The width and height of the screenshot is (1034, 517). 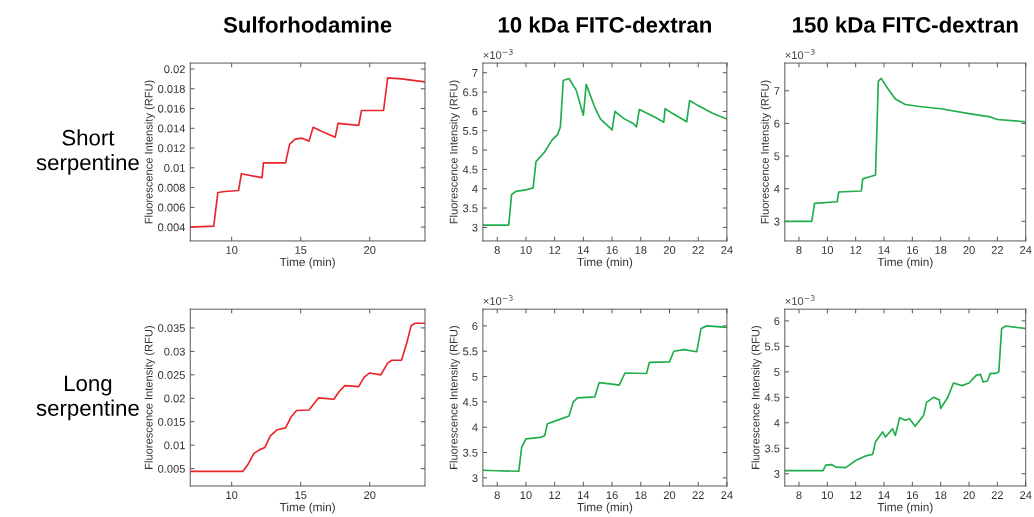 What do you see at coordinates (172, 227) in the screenshot?
I see `y-tick-label: 0.004` at bounding box center [172, 227].